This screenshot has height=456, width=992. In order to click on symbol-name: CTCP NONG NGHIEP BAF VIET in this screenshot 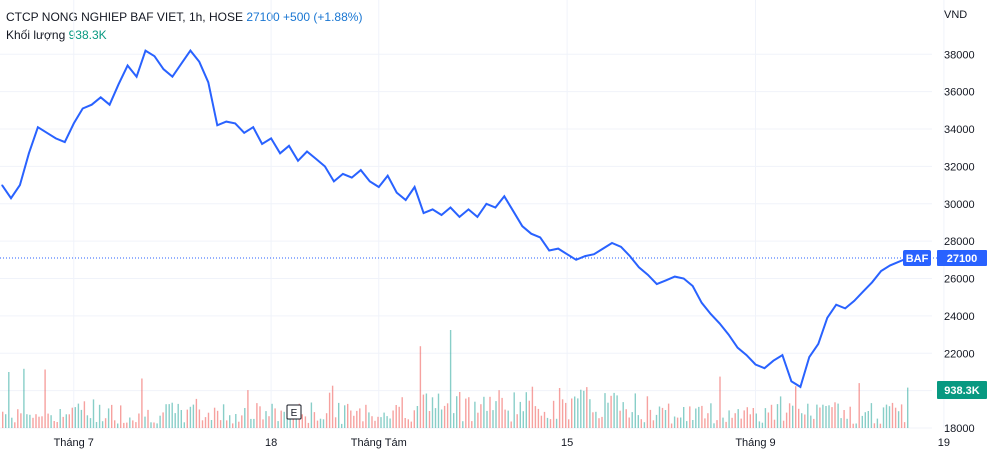, I will do `click(94, 17)`.